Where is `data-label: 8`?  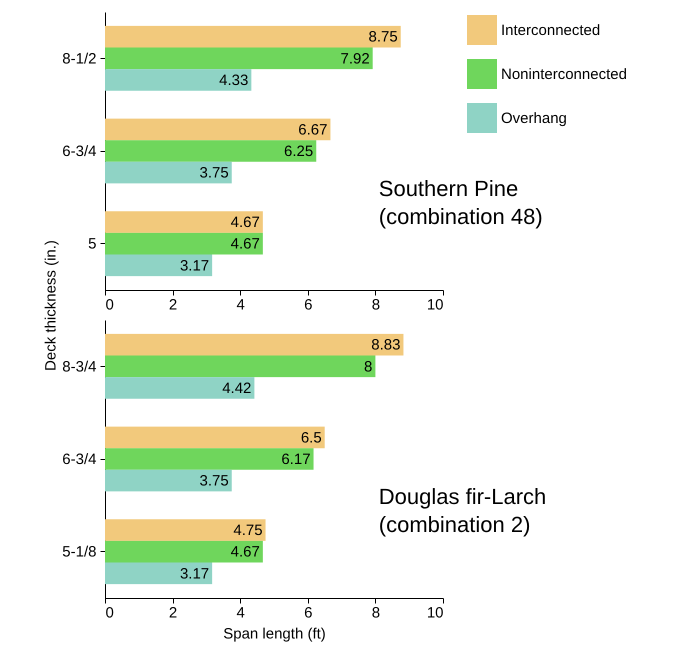 data-label: 8 is located at coordinates (368, 367).